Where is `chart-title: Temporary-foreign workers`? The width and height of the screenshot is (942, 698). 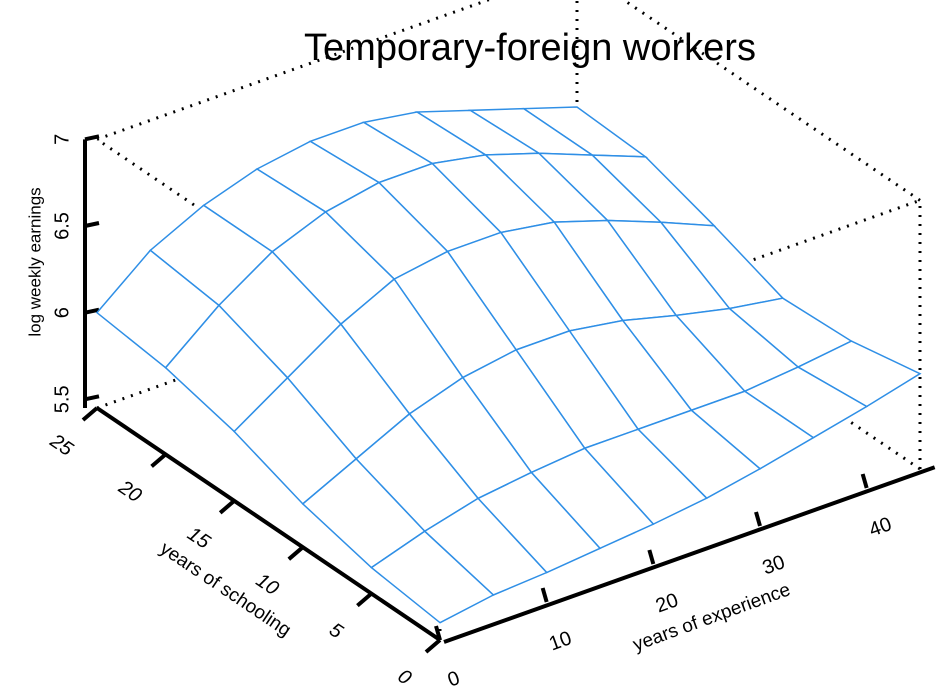
chart-title: Temporary-foreign workers is located at coordinates (530, 48).